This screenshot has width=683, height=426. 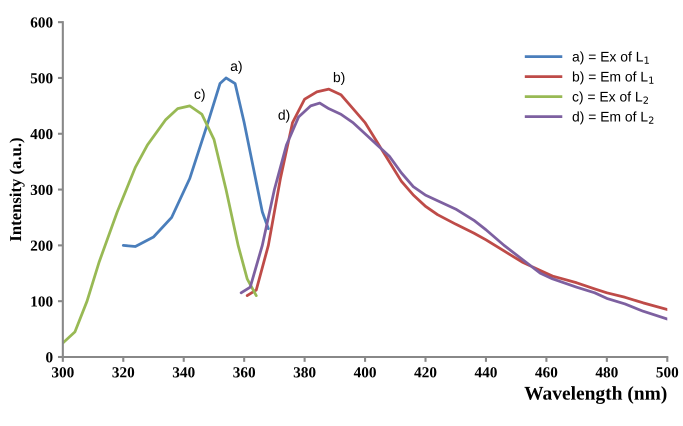 I want to click on y-axis-title: Intensity (a.u.), so click(x=17, y=190).